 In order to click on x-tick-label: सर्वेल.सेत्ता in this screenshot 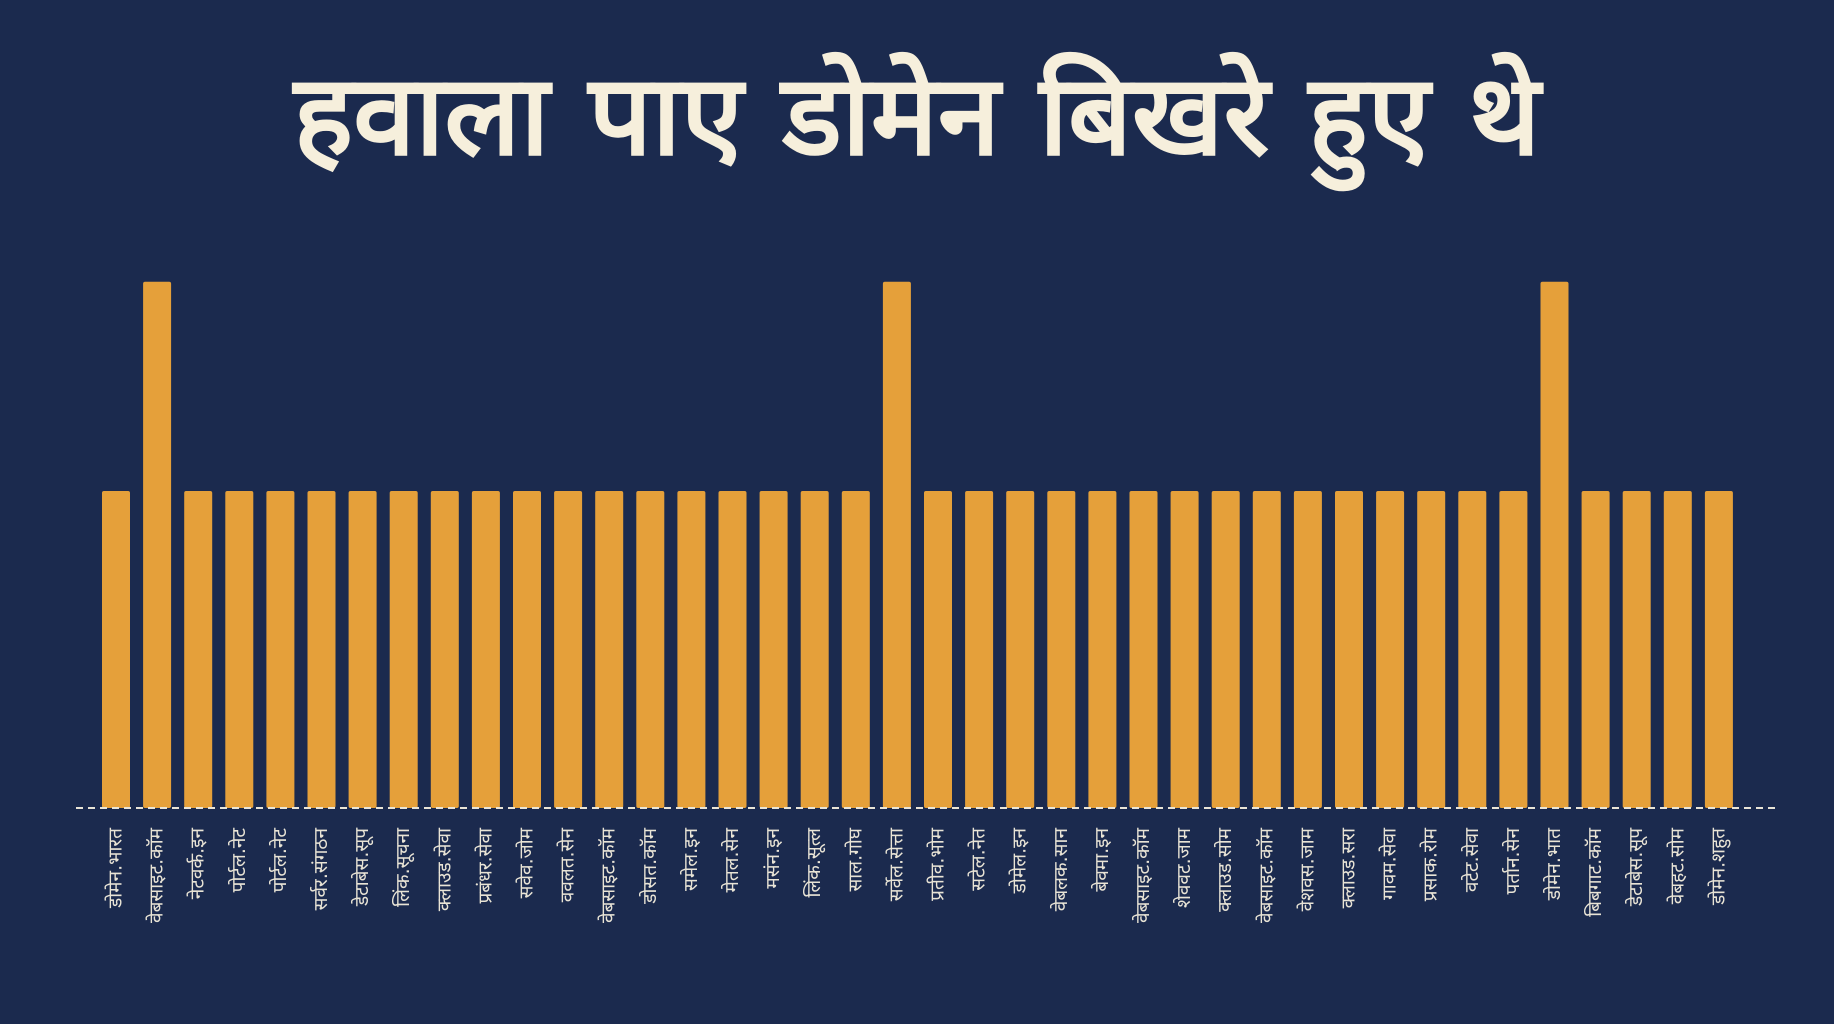, I will do `click(895, 864)`.